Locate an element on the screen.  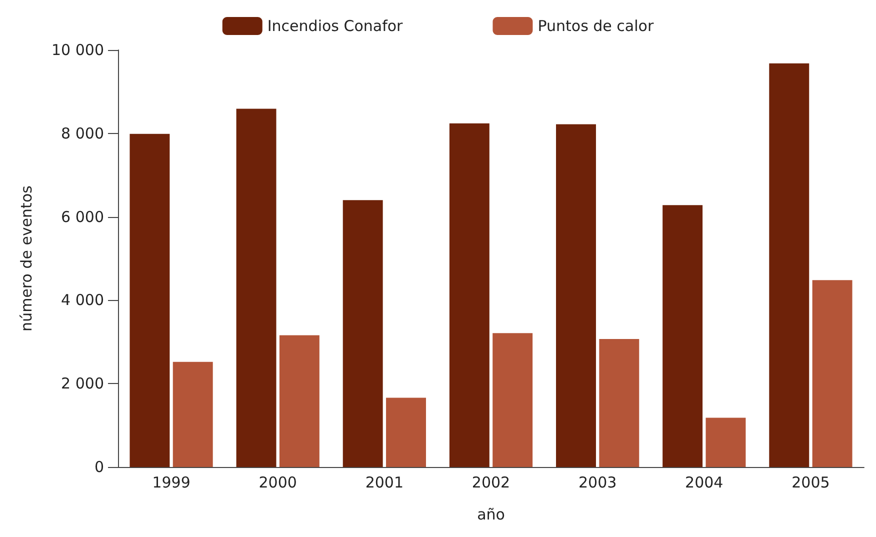
legend-label: Puntos de calor is located at coordinates (596, 26).